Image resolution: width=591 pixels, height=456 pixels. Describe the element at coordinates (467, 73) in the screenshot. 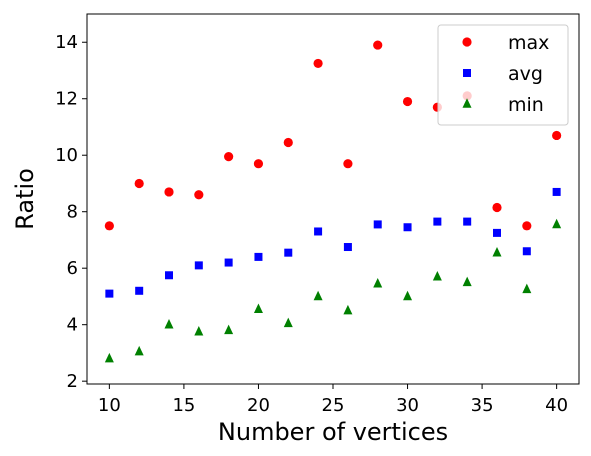

I see `legend-marker-avg` at that location.